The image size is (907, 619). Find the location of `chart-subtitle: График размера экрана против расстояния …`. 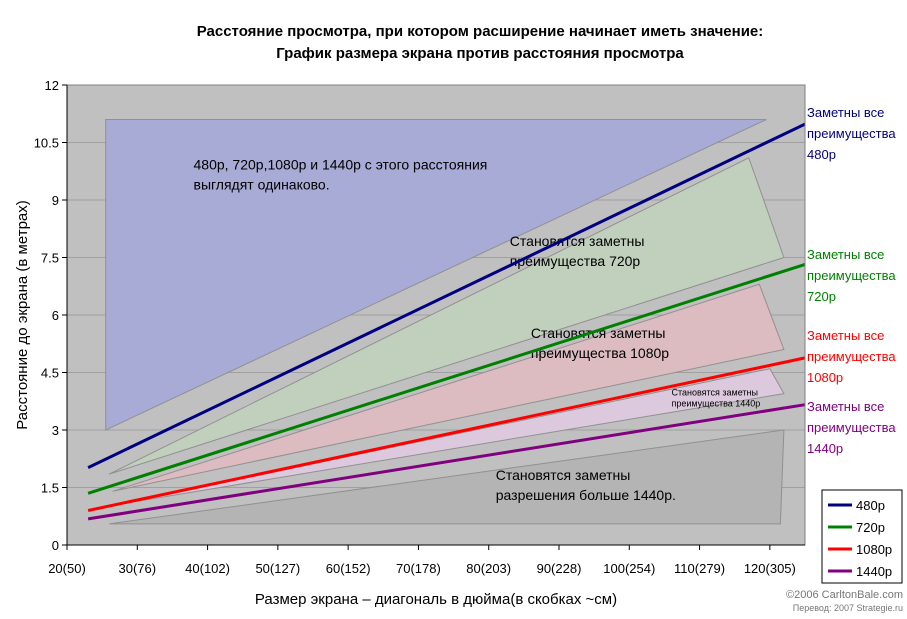

chart-subtitle: График размера экрана против расстояния … is located at coordinates (480, 53).